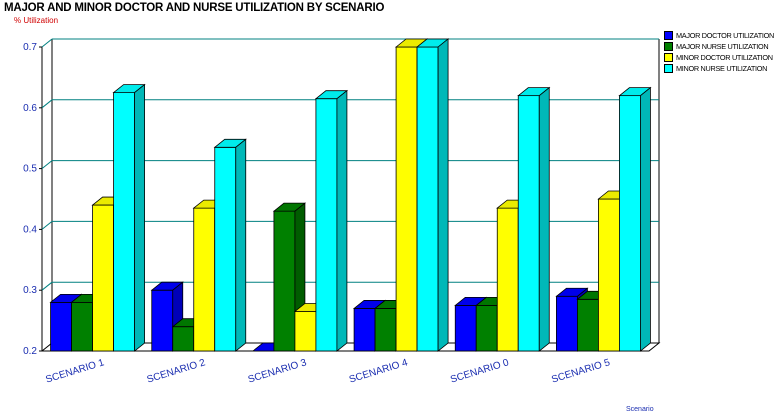  I want to click on x-tick-label: SCENARIO 1, so click(75, 371).